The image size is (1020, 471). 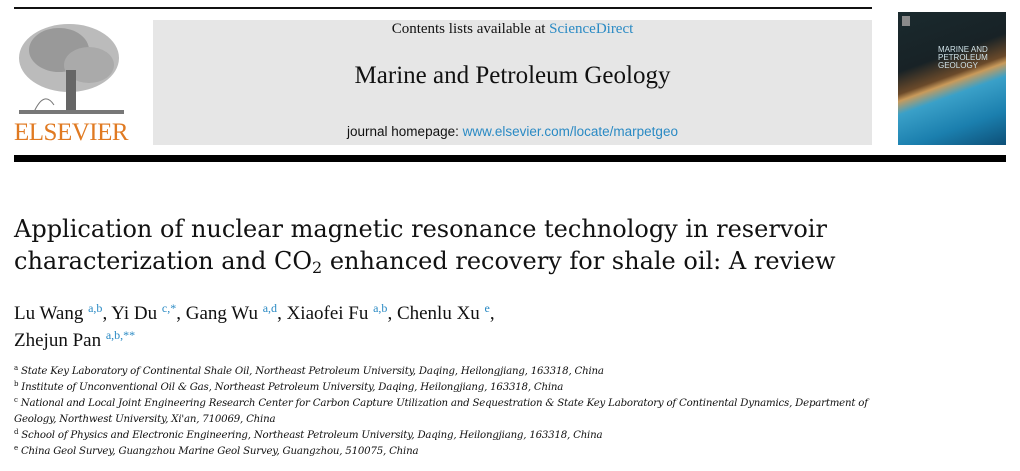 What do you see at coordinates (120, 335) in the screenshot?
I see `author-affiliation-link: a,b,**` at bounding box center [120, 335].